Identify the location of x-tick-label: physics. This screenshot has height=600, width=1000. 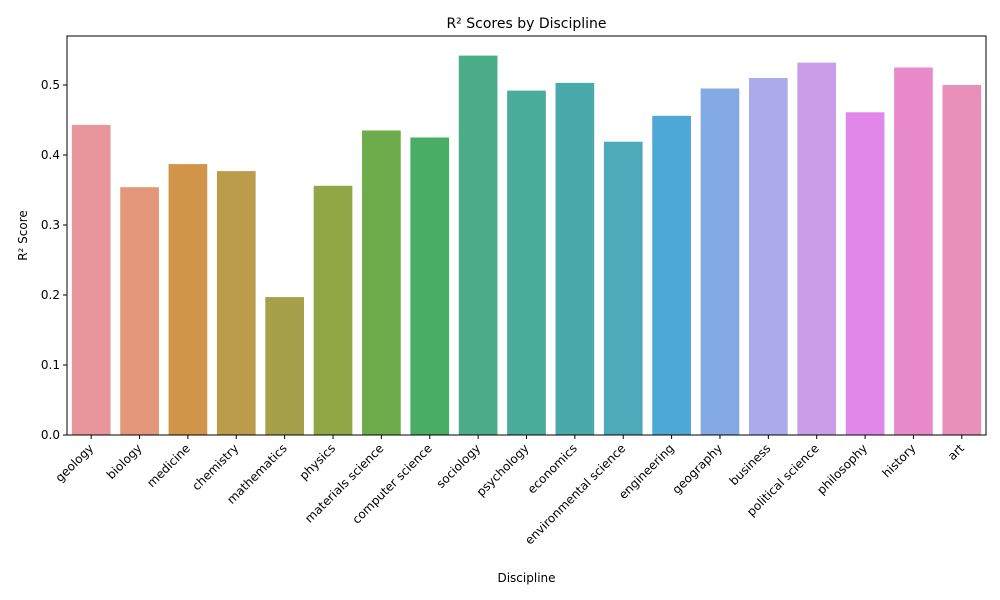
(318, 462).